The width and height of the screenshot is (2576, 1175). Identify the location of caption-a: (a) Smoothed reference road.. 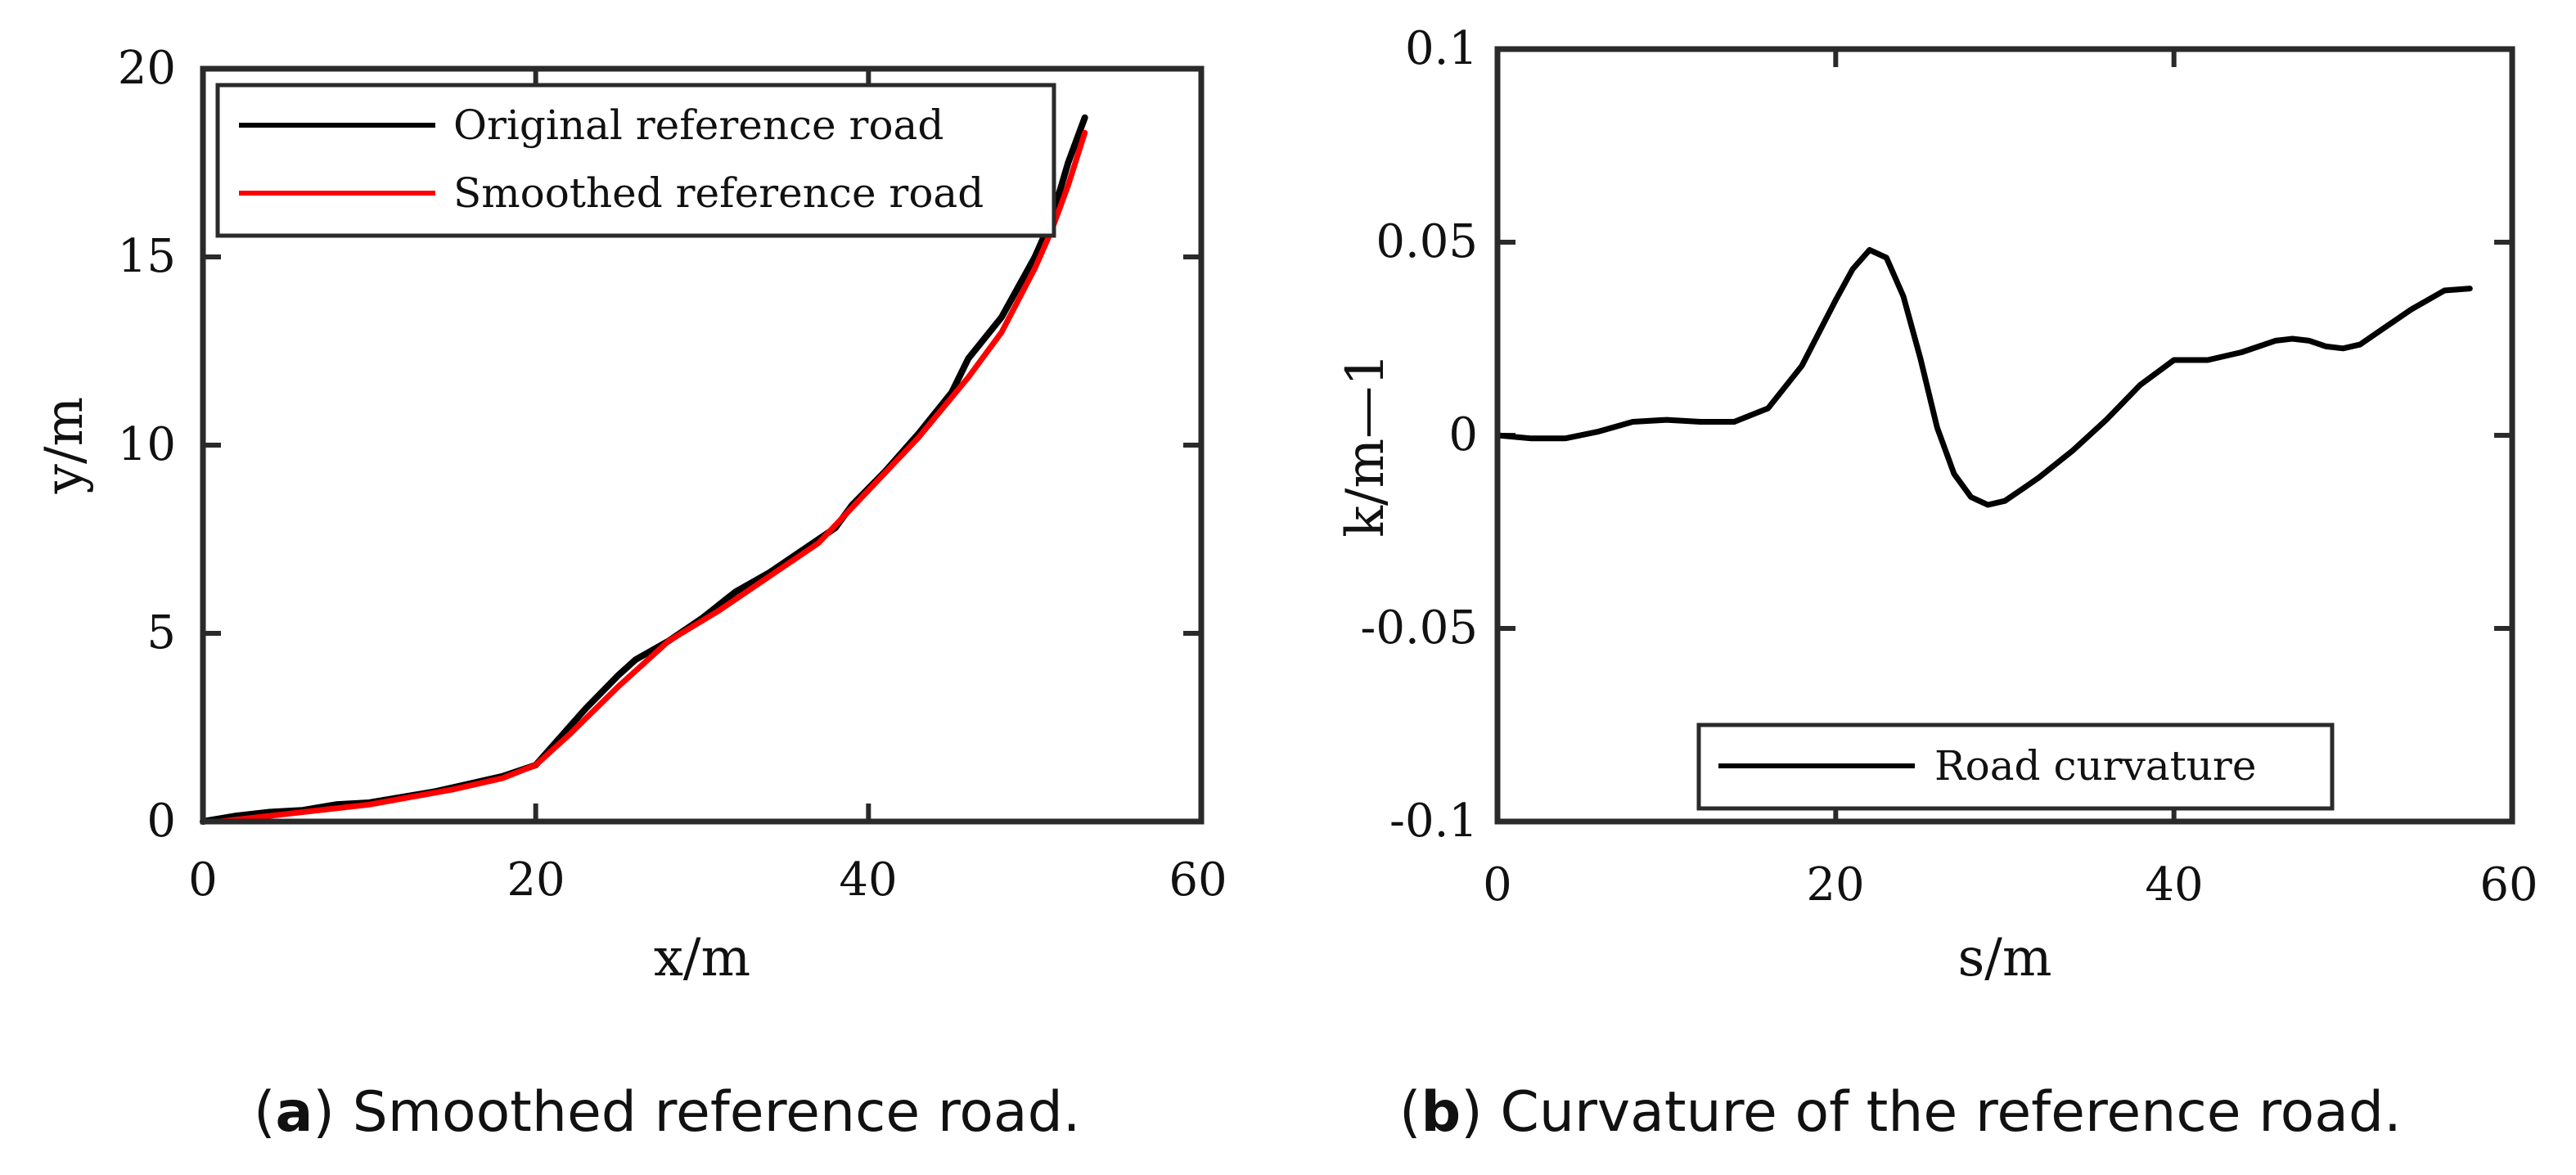
(667, 1112).